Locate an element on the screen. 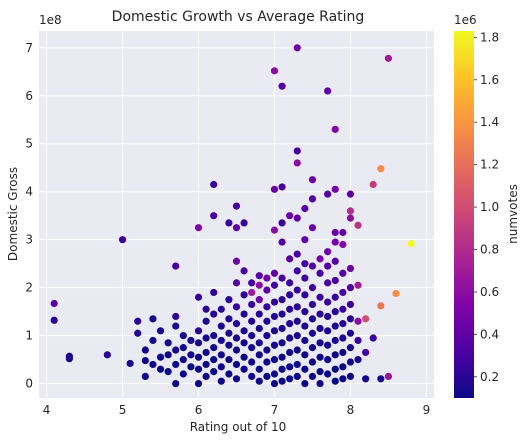  y-tick-label: 1 is located at coordinates (29, 336).